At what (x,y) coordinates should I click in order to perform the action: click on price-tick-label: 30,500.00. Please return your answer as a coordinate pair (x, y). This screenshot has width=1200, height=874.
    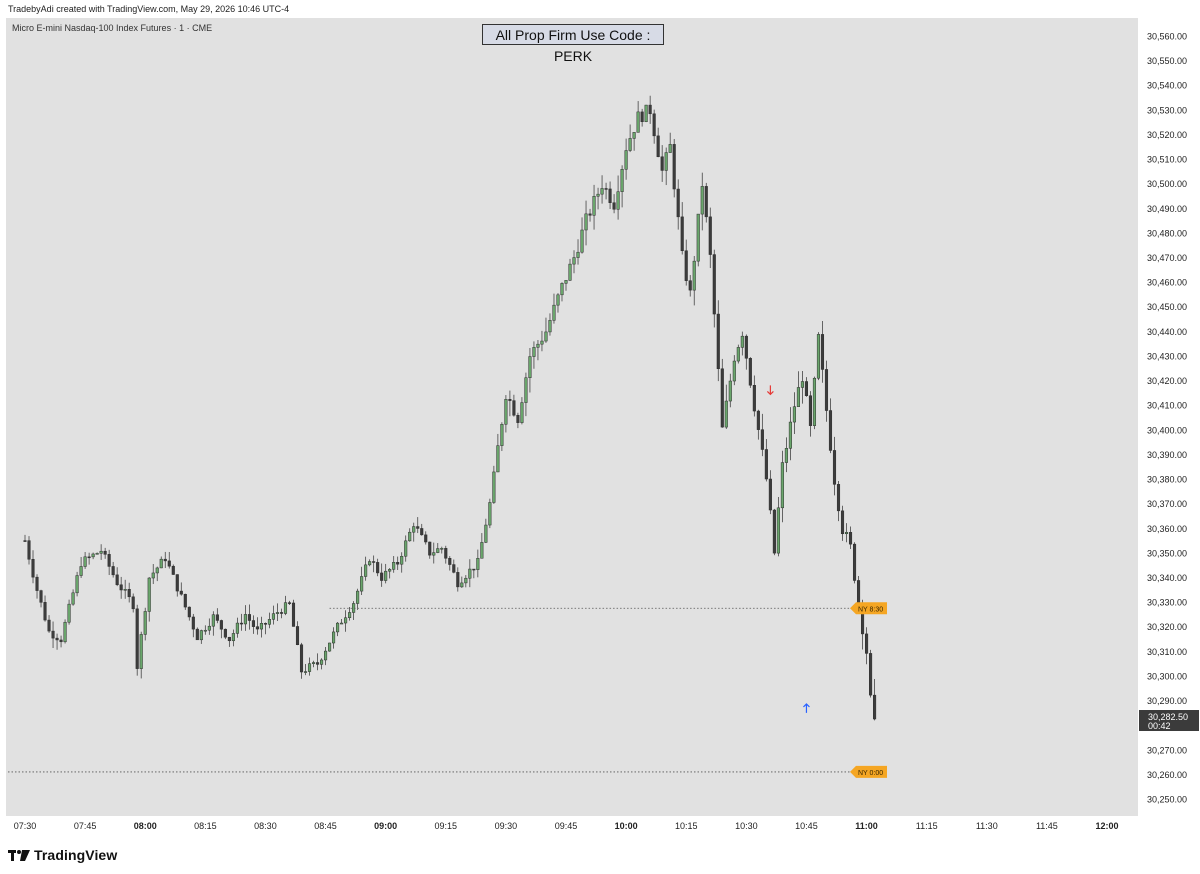
    Looking at the image, I should click on (1167, 184).